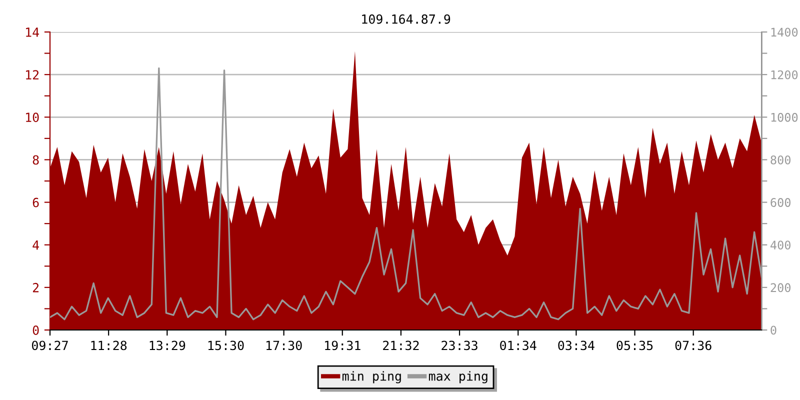  What do you see at coordinates (50, 345) in the screenshot?
I see `x-tick-label: 09:27` at bounding box center [50, 345].